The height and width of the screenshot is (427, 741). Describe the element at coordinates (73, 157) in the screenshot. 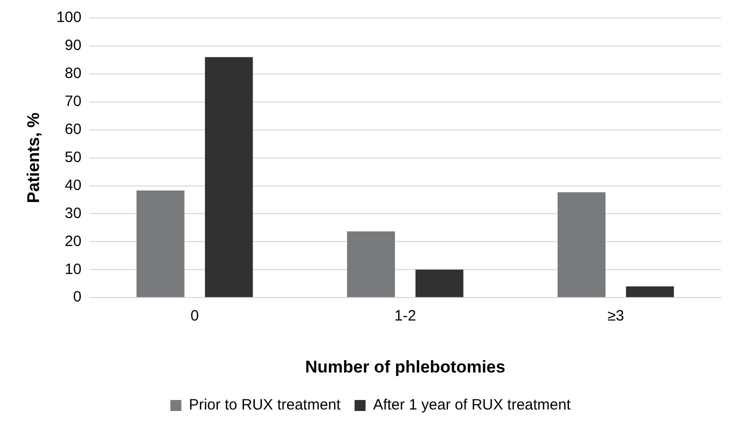

I see `y-tick-label: 50` at that location.